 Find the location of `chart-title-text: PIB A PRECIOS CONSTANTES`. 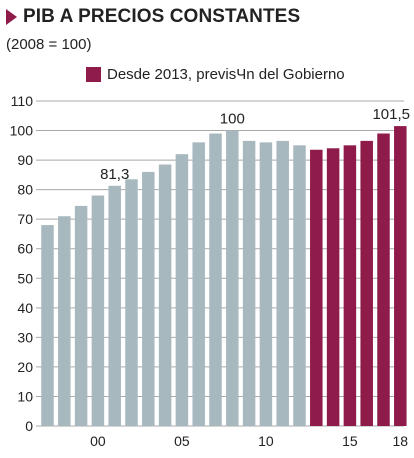

chart-title-text: PIB A PRECIOS CONSTANTES is located at coordinates (162, 16).